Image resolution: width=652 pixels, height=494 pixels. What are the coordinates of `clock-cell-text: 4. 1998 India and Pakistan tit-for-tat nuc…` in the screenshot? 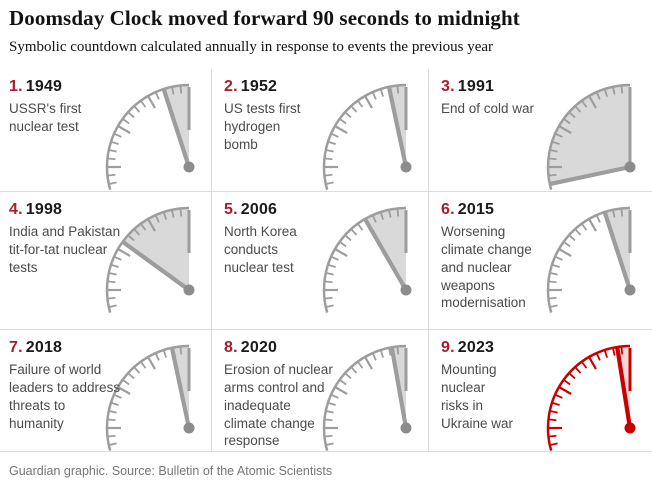 It's located at (72, 238).